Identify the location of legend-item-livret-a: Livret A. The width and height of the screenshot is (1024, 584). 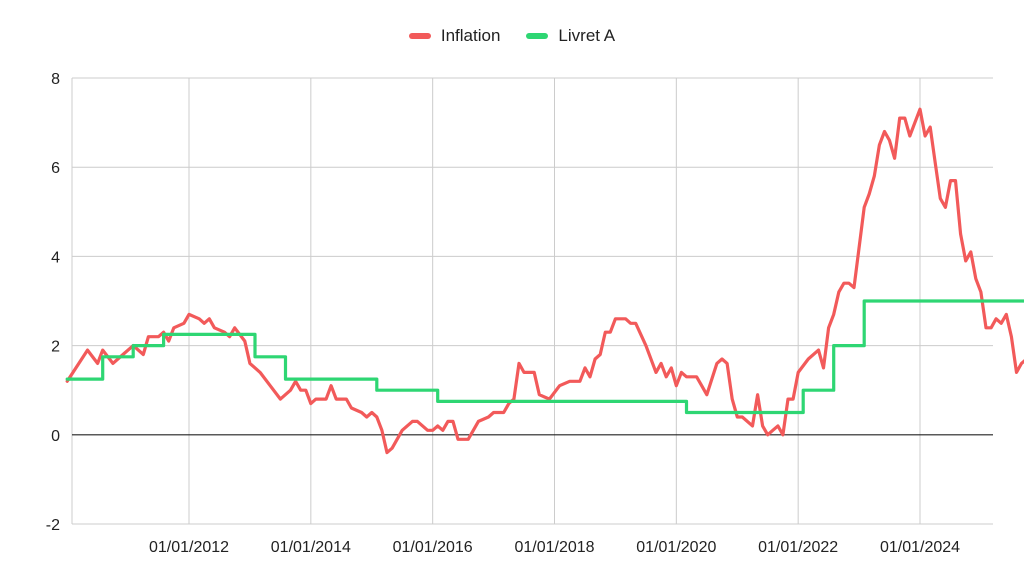
(570, 36).